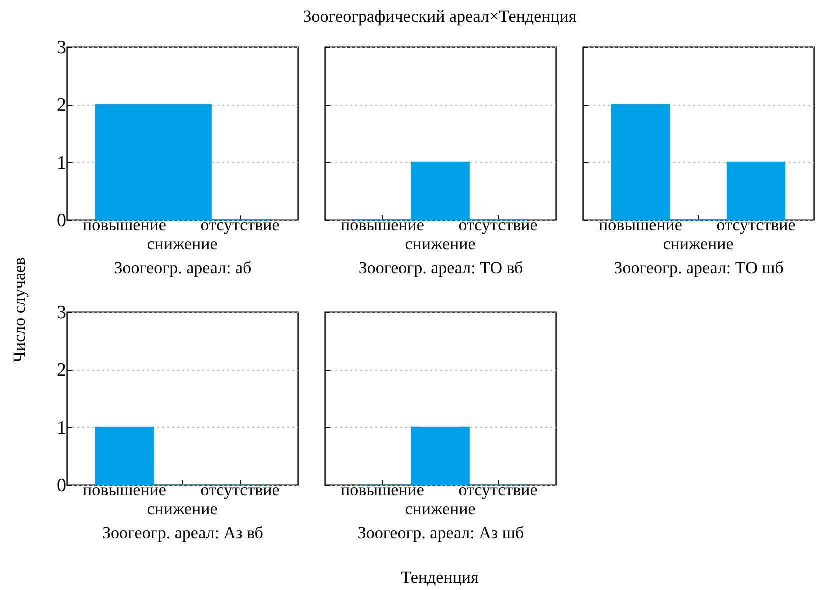  I want to click on y-axis-title: Число случаев, so click(20, 310).